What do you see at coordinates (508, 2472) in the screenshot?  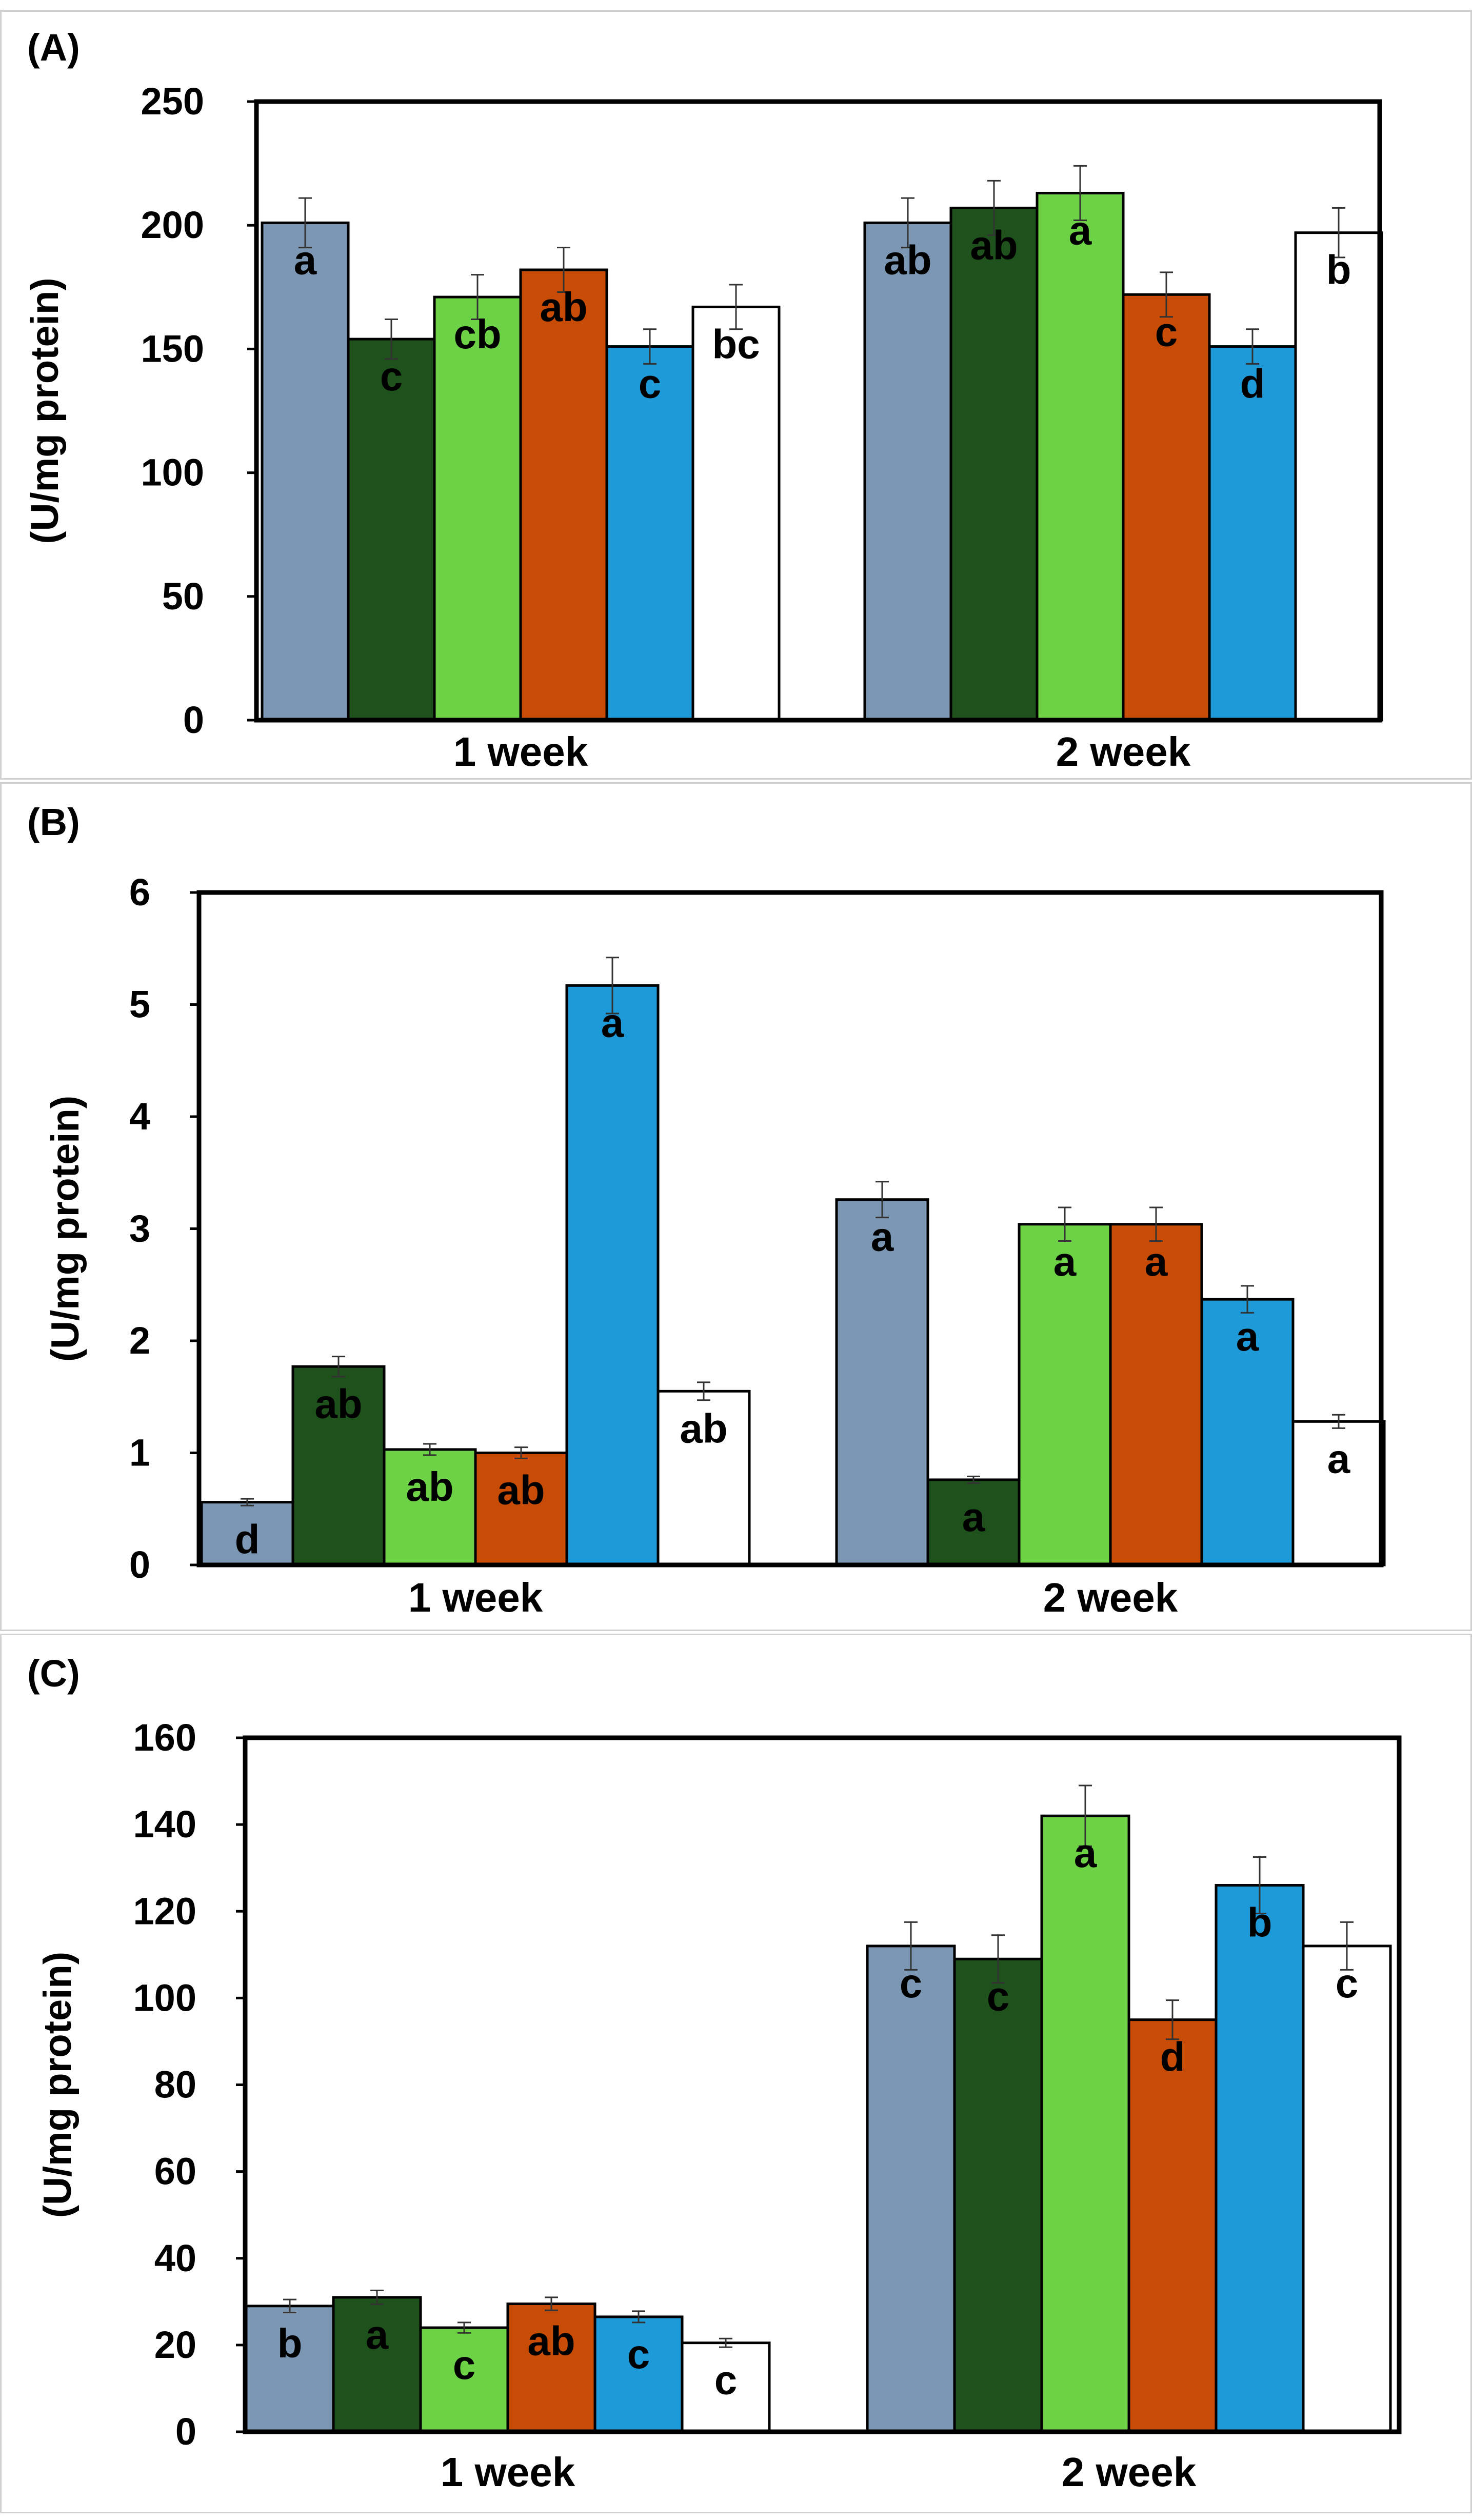 I see `category-label-c: 1 week` at bounding box center [508, 2472].